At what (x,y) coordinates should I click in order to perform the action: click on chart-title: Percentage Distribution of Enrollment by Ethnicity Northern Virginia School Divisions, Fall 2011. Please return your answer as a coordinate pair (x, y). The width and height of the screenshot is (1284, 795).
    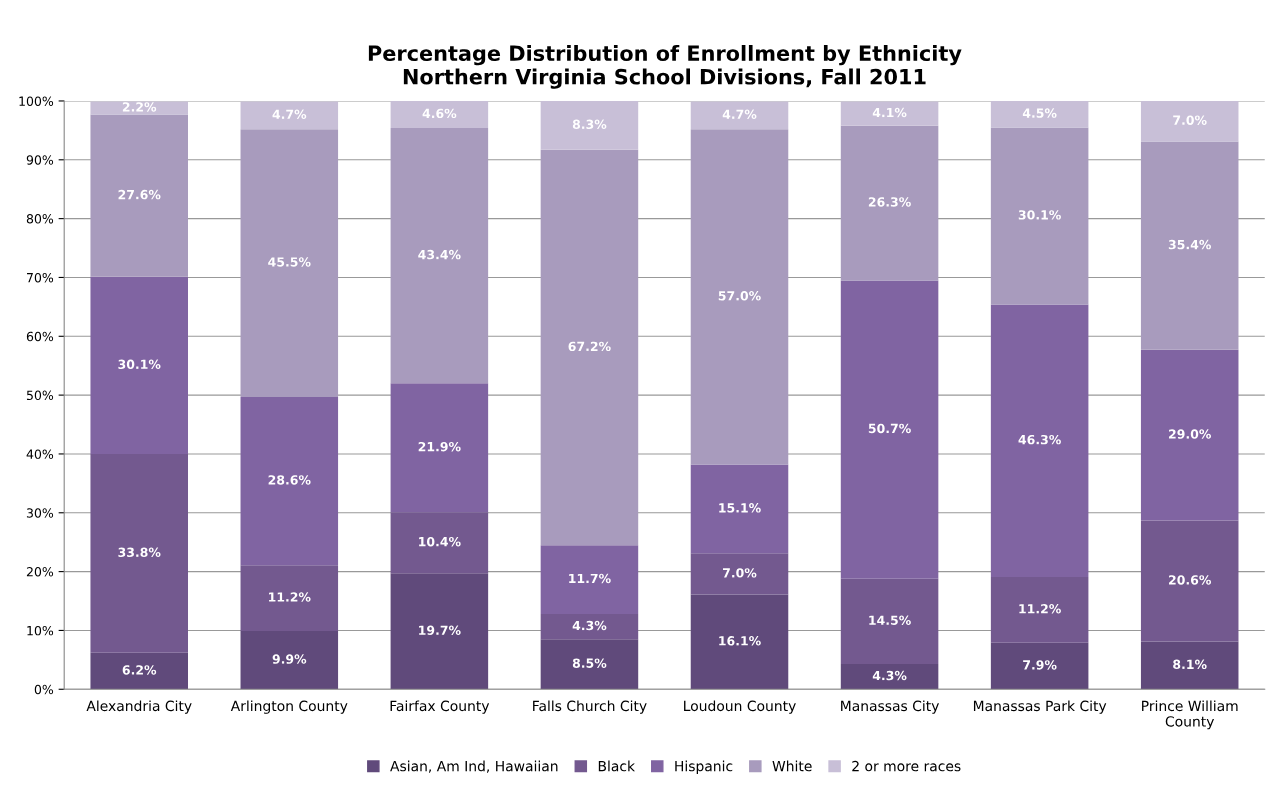
    Looking at the image, I should click on (665, 66).